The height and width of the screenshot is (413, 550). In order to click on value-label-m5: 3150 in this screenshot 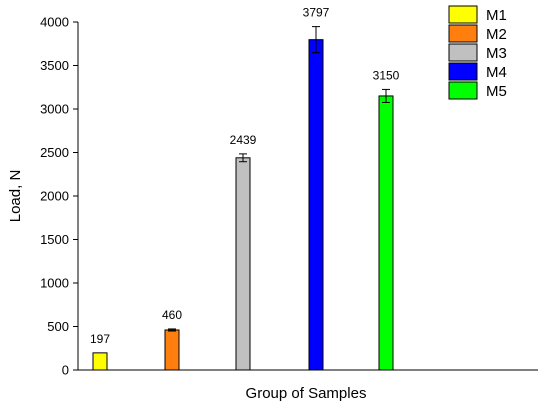, I will do `click(386, 75)`.